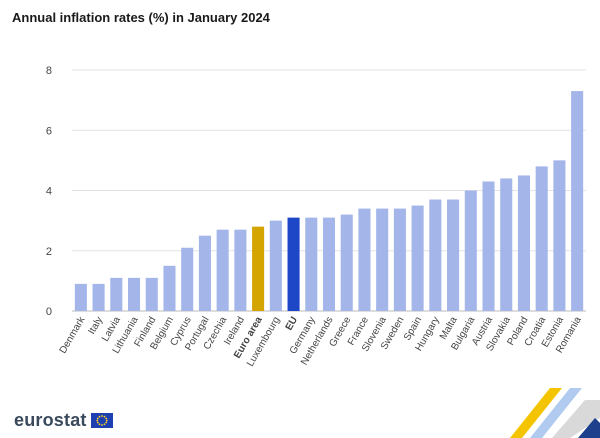  Describe the element at coordinates (258, 268) in the screenshot. I see `bar-euro-area` at that location.